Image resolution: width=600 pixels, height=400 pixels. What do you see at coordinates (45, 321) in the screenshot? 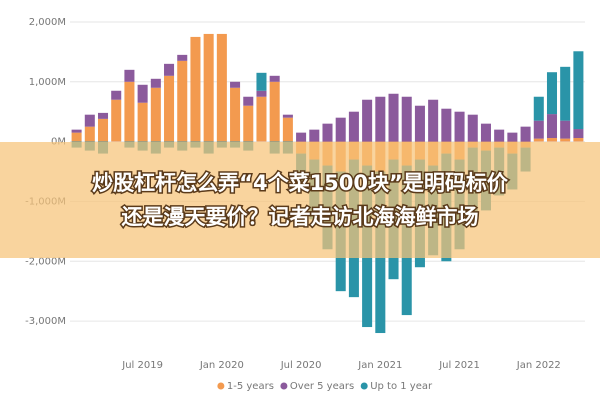
I see `y-tick-label: -3,000M` at bounding box center [45, 321].